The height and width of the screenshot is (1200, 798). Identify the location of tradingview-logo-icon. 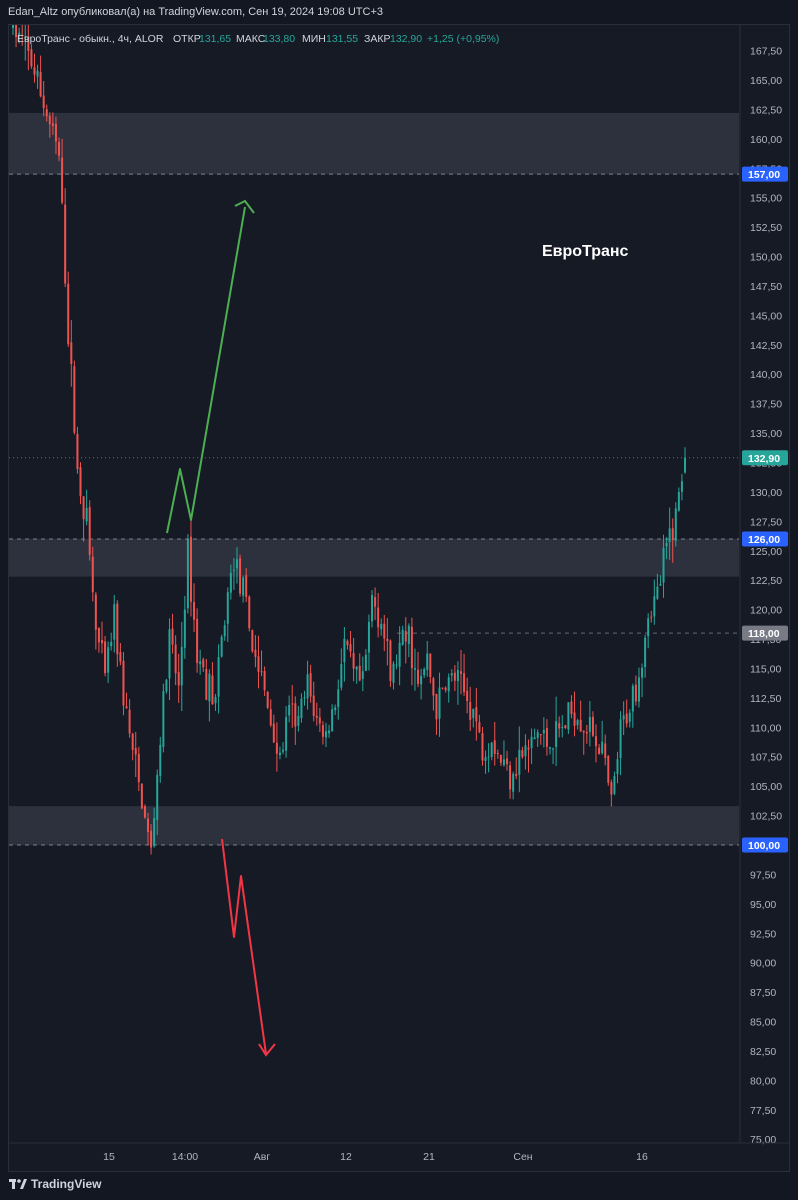
(18, 1184).